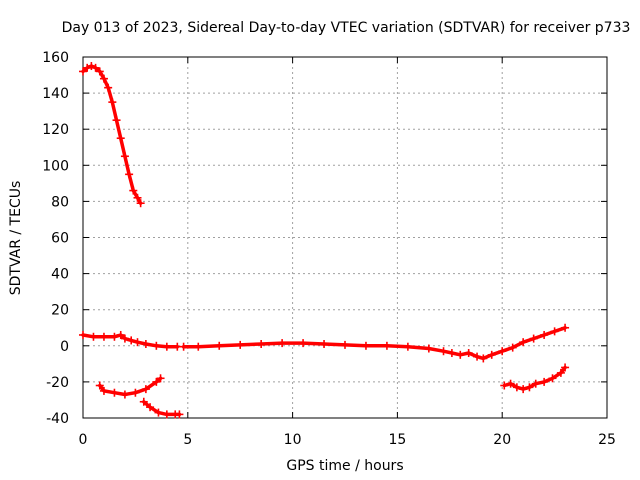 The height and width of the screenshot is (480, 640). I want to click on x-tick-label: 15, so click(397, 440).